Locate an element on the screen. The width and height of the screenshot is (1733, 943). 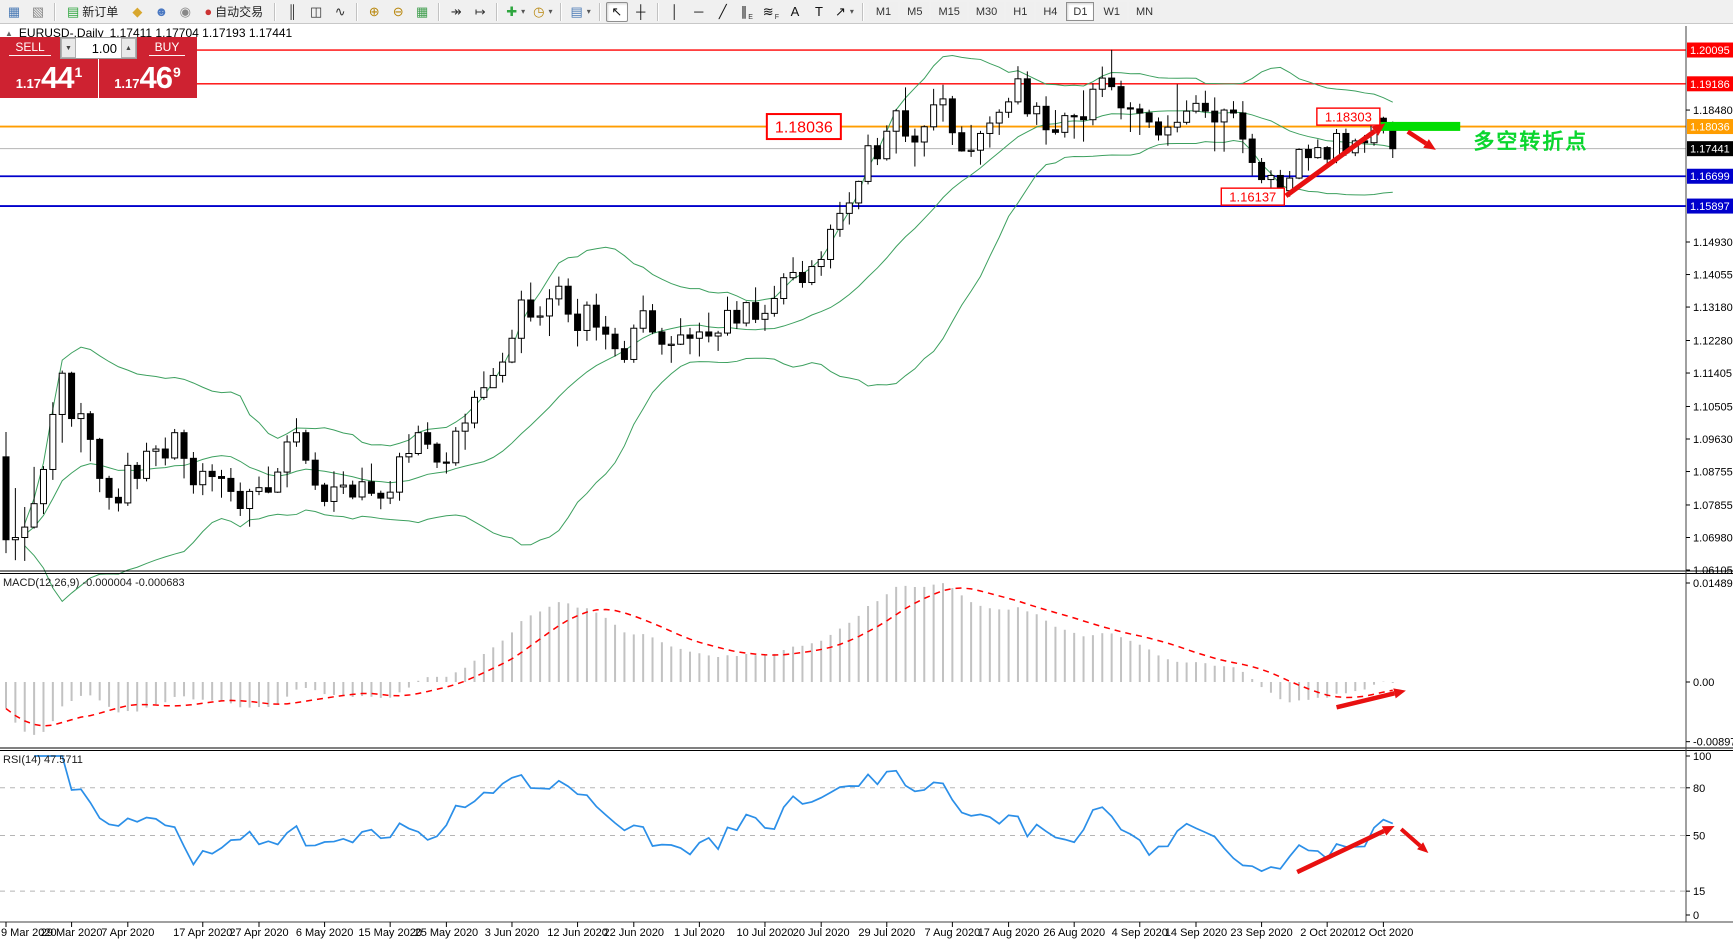
sell-button: SELL is located at coordinates (30, 48).